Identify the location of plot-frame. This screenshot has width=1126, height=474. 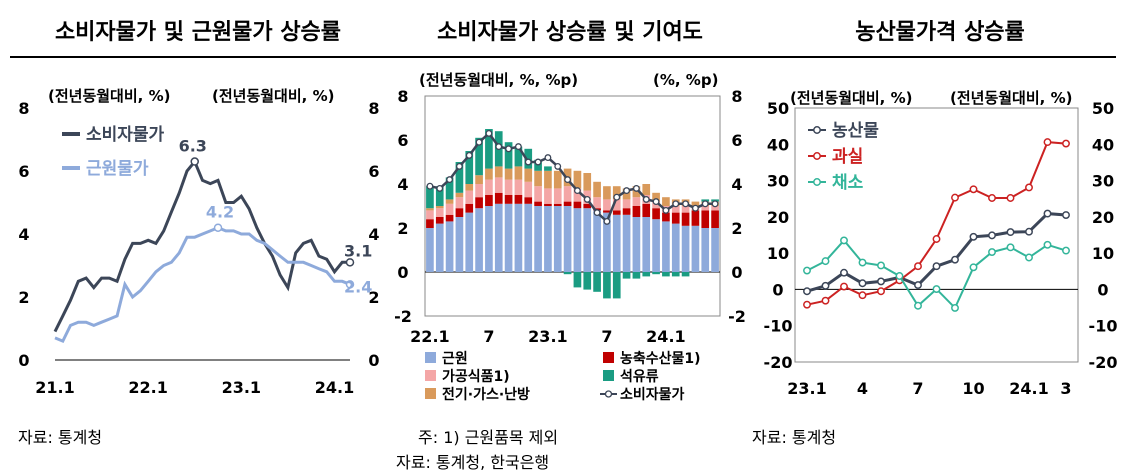
(572, 206).